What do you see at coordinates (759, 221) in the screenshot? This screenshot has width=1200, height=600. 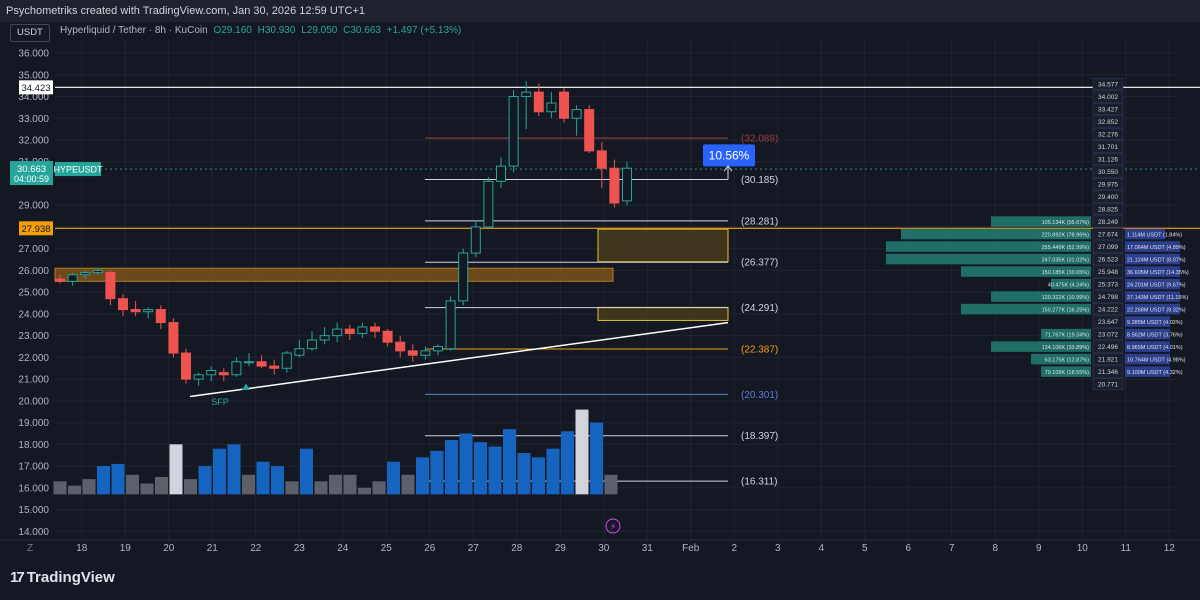 I see `fib-level-label: (28.281)` at bounding box center [759, 221].